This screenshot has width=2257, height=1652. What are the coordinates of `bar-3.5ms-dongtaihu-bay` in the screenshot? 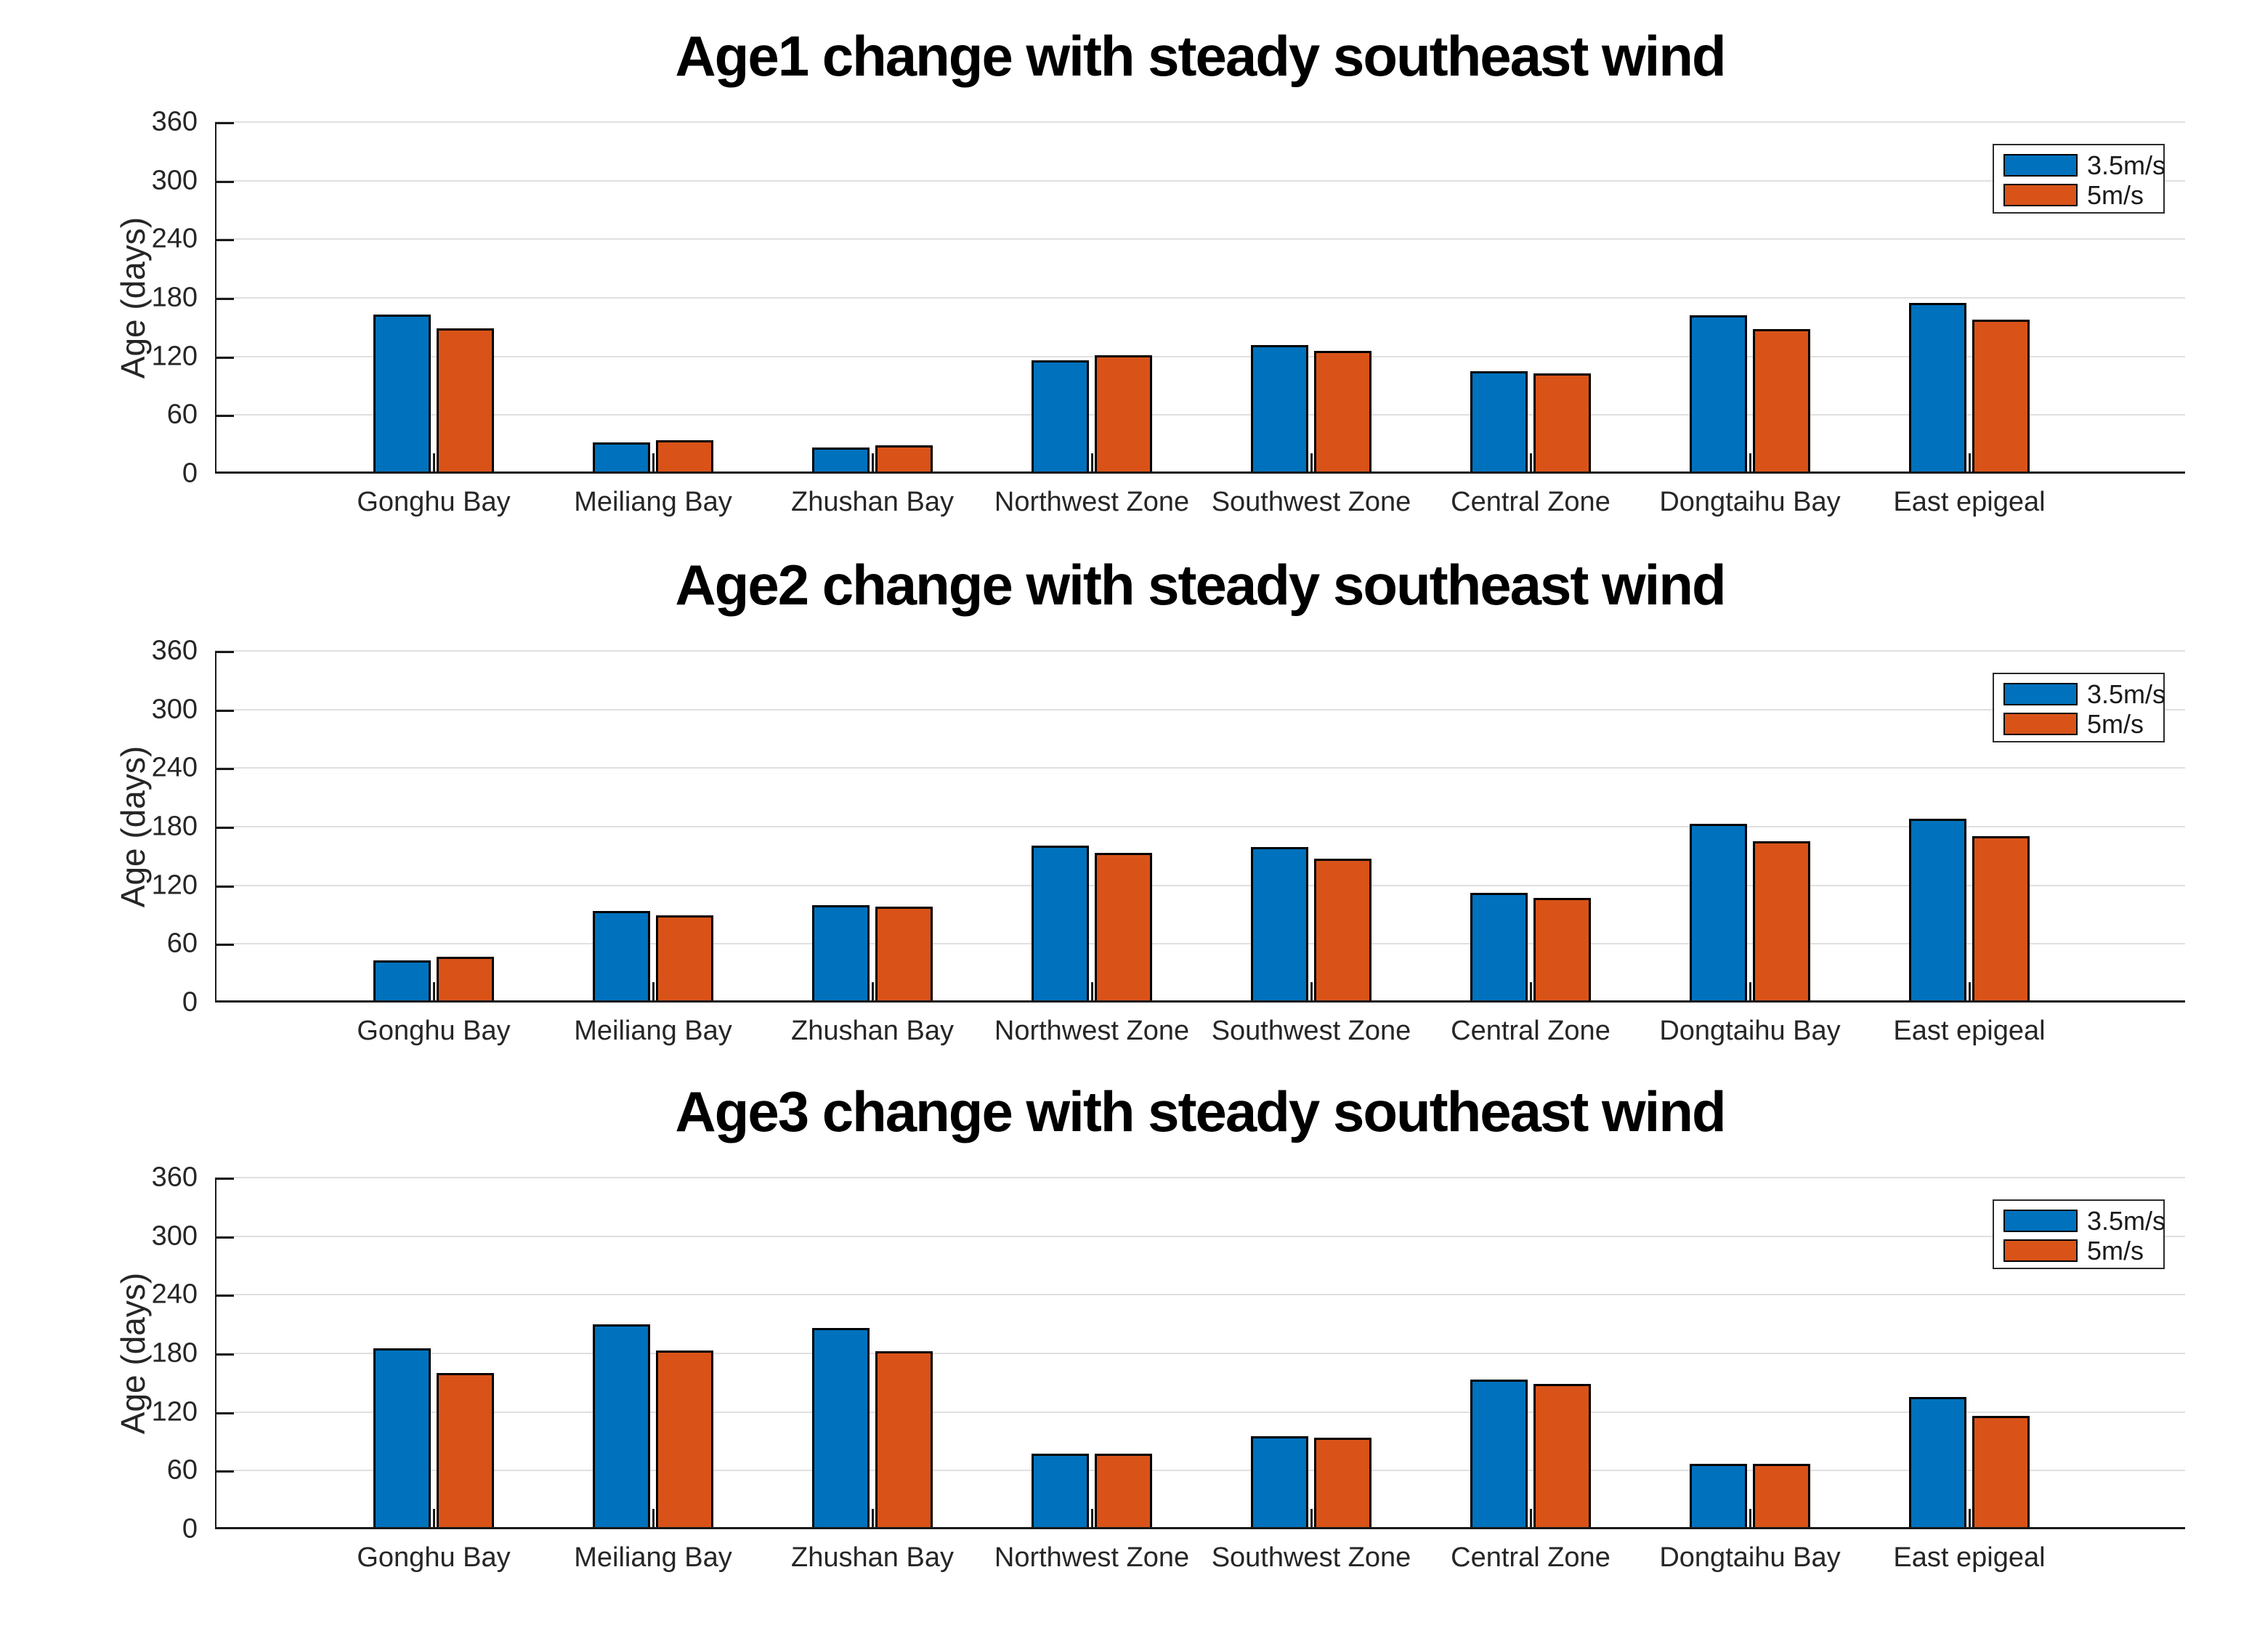 It's located at (1719, 913).